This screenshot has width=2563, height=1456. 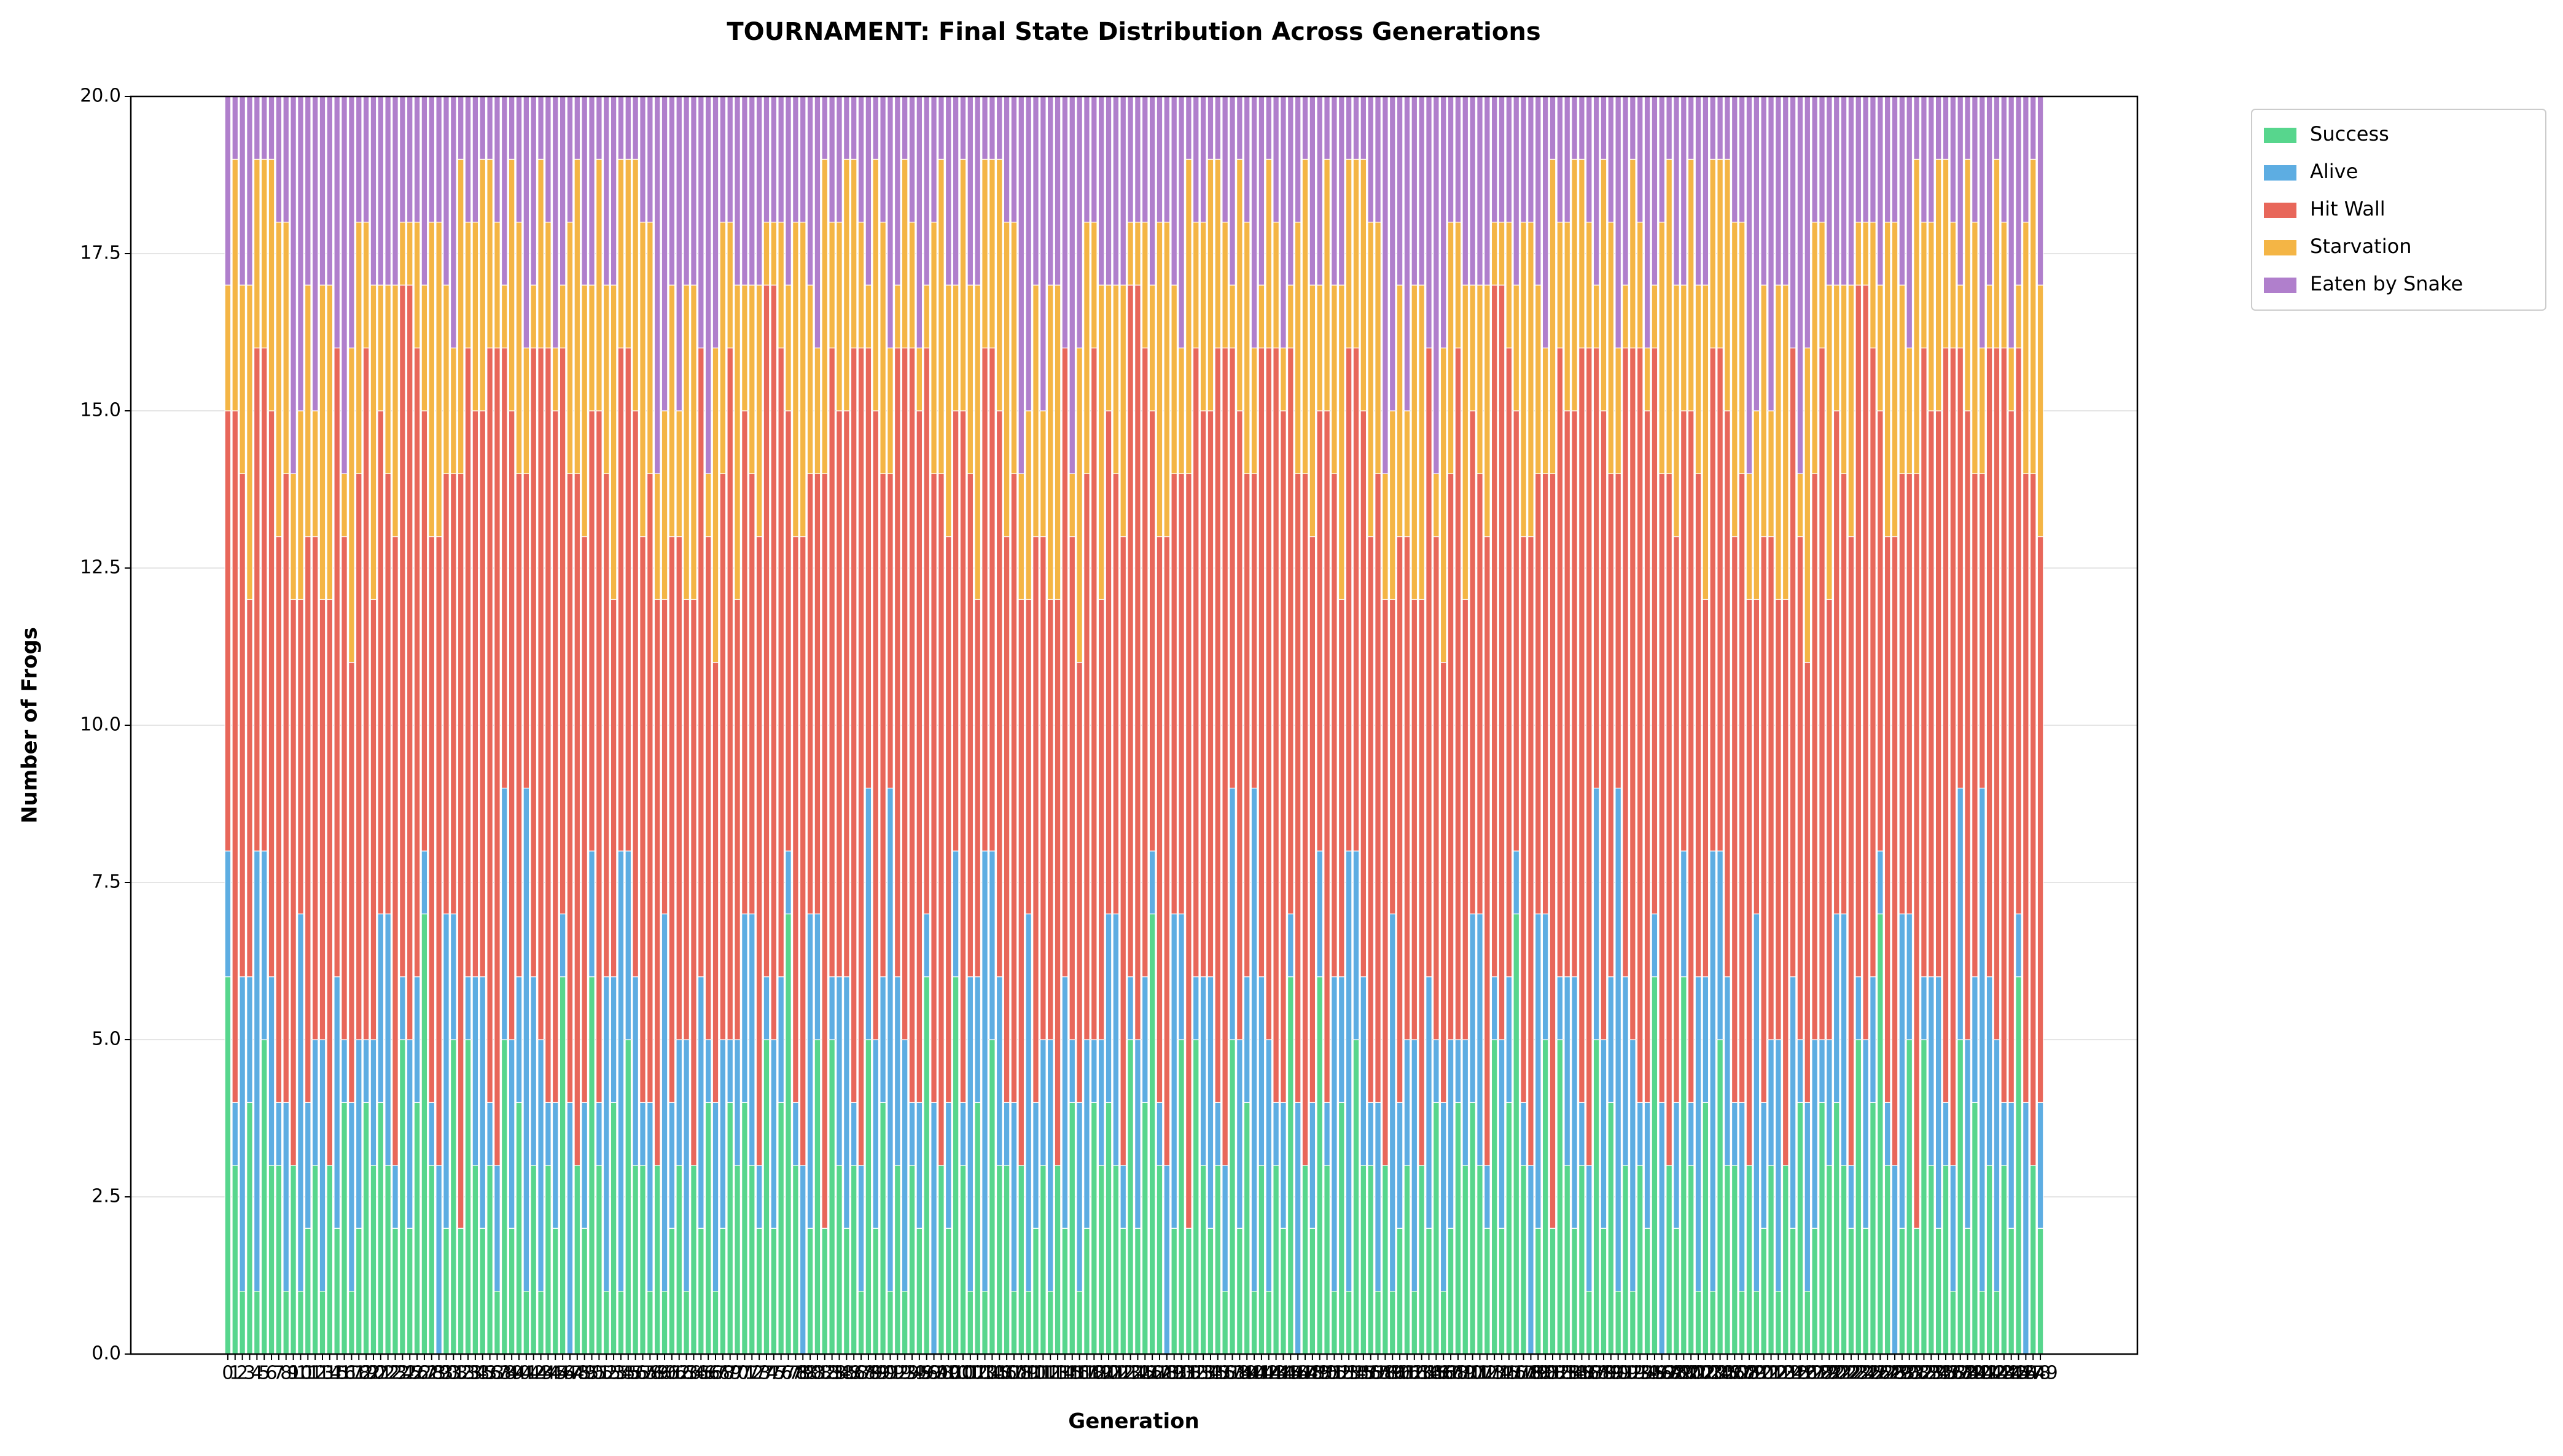 I want to click on legend-label: Success, so click(x=2349, y=134).